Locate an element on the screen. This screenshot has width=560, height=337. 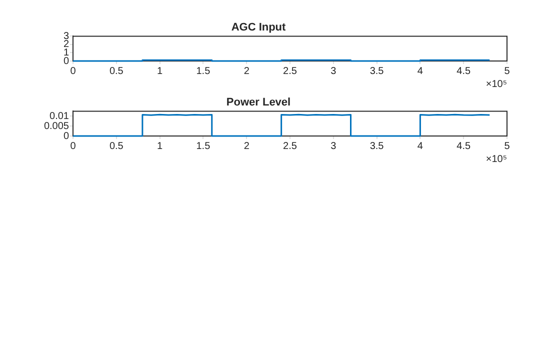
y-tick-label: 0.01 is located at coordinates (60, 116).